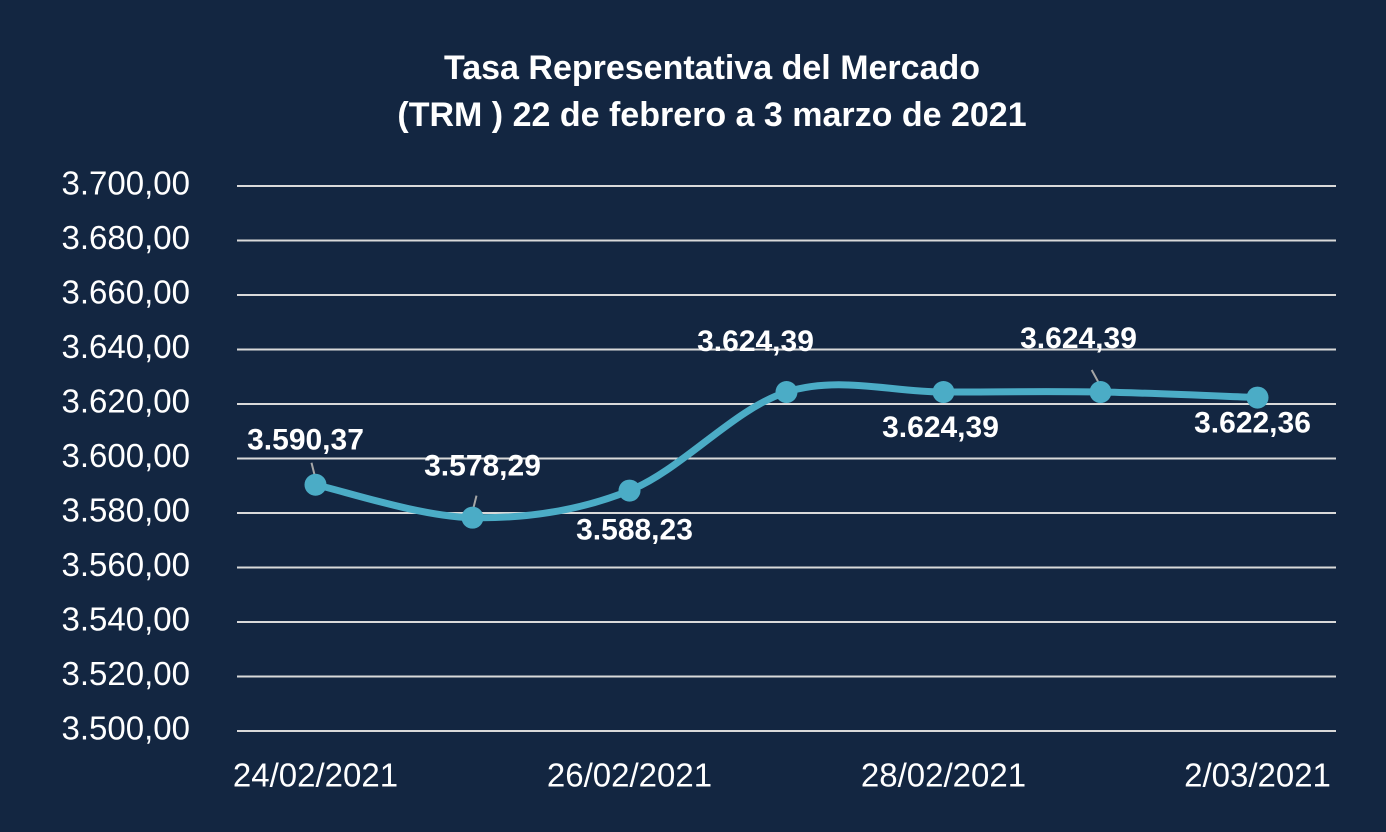 This screenshot has width=1386, height=832. Describe the element at coordinates (126, 455) in the screenshot. I see `y-tick-label: 3.600,00` at that location.